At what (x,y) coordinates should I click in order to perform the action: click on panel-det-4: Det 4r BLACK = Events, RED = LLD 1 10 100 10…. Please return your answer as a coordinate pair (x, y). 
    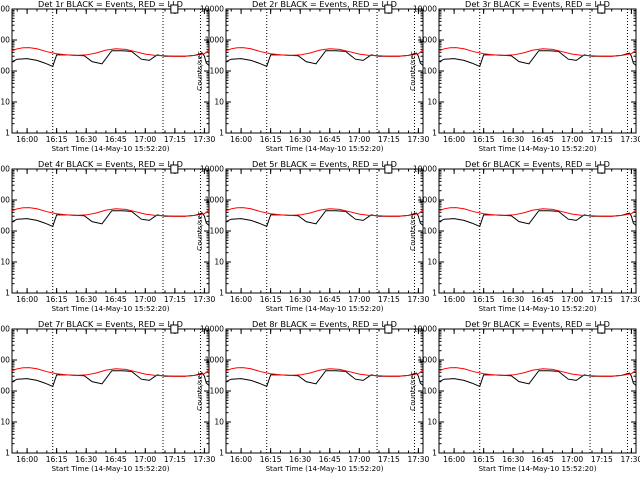
    Looking at the image, I should click on (108, 236).